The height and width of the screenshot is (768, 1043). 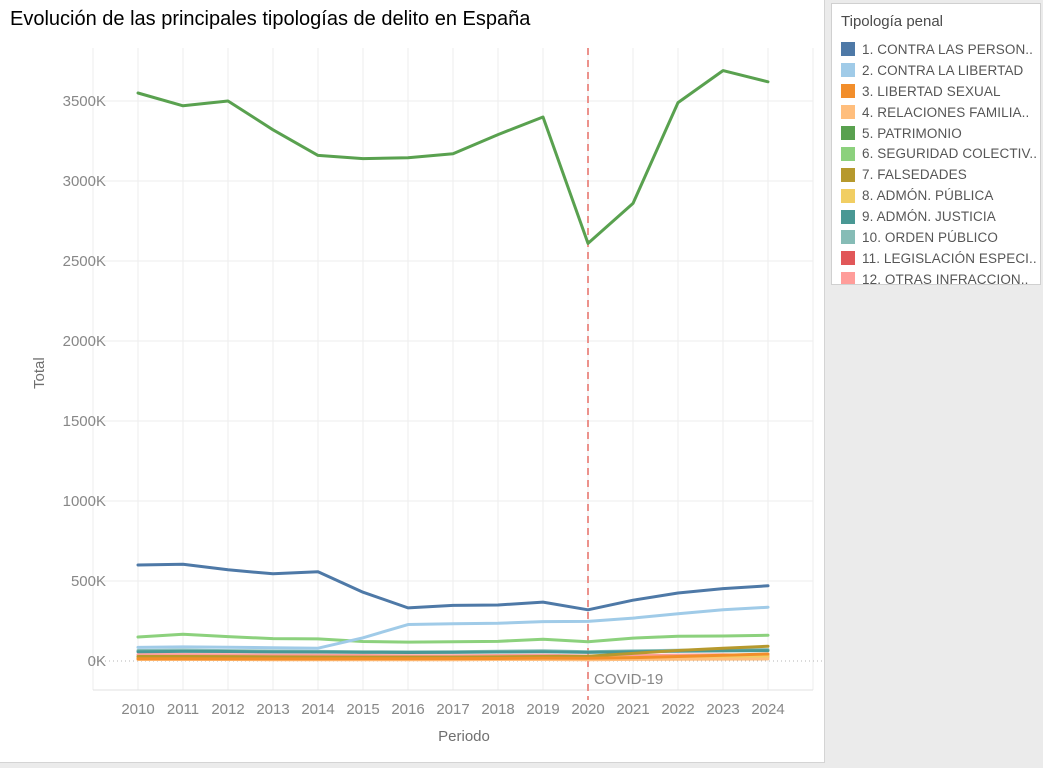 What do you see at coordinates (632, 709) in the screenshot?
I see `x-tick-label: 2021` at bounding box center [632, 709].